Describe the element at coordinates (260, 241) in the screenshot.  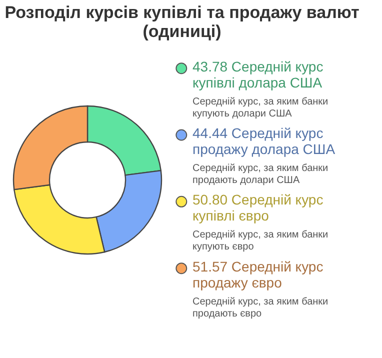
I see `text: Середній курс, за яким банки купують євро` at that location.